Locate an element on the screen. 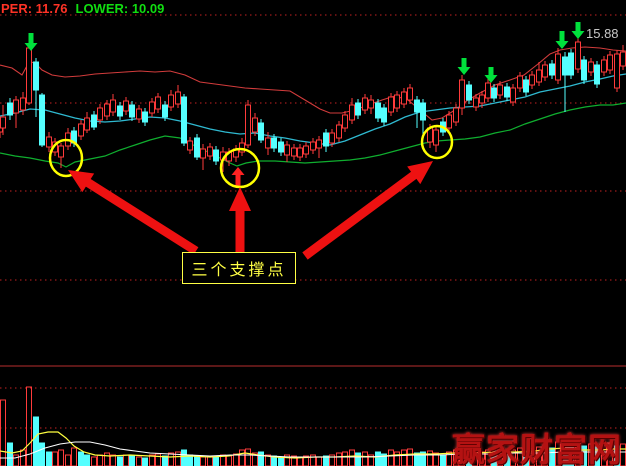 This screenshot has height=466, width=626. support-points-text: 三个支撑点 is located at coordinates (239, 270).